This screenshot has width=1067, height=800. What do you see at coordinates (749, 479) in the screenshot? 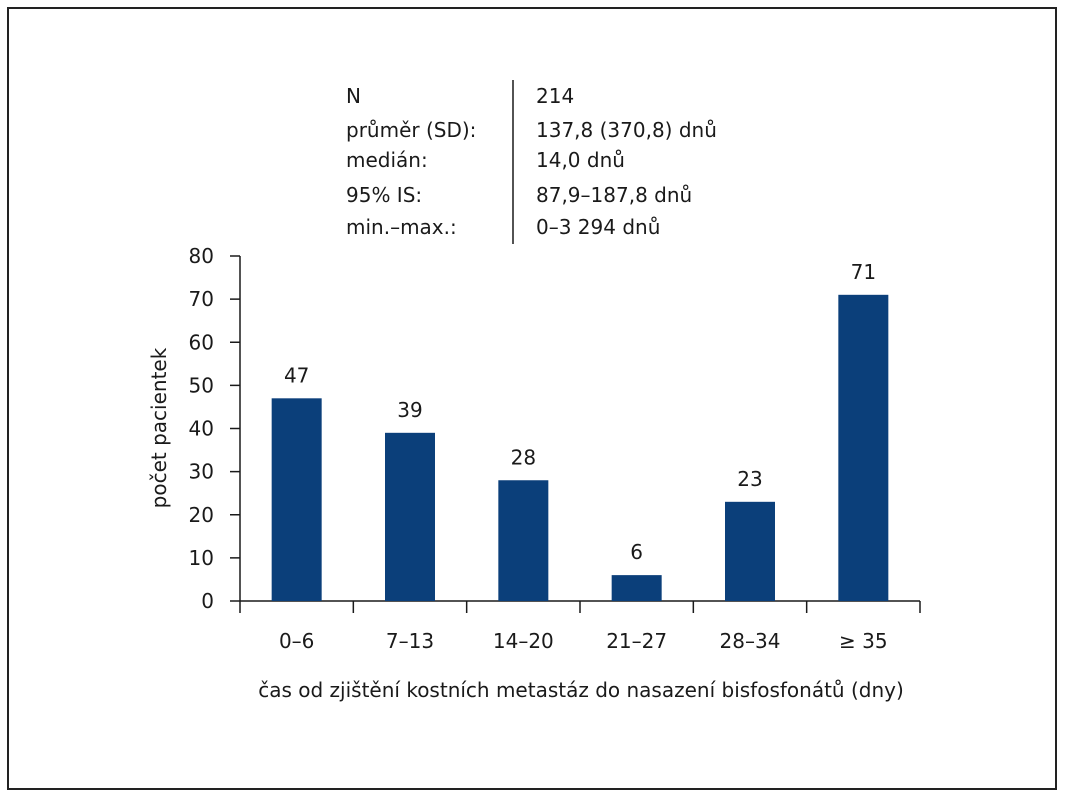
I see `data-label: 23` at bounding box center [749, 479].